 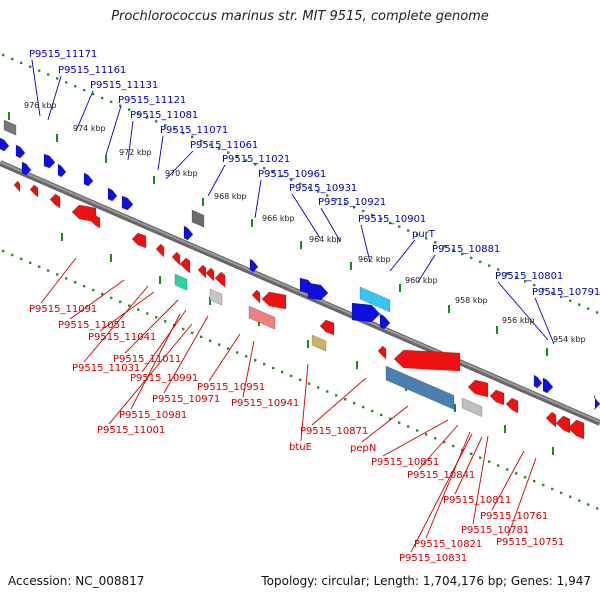 I want to click on plus-gene-label: P9515_11061, so click(x=224, y=145).